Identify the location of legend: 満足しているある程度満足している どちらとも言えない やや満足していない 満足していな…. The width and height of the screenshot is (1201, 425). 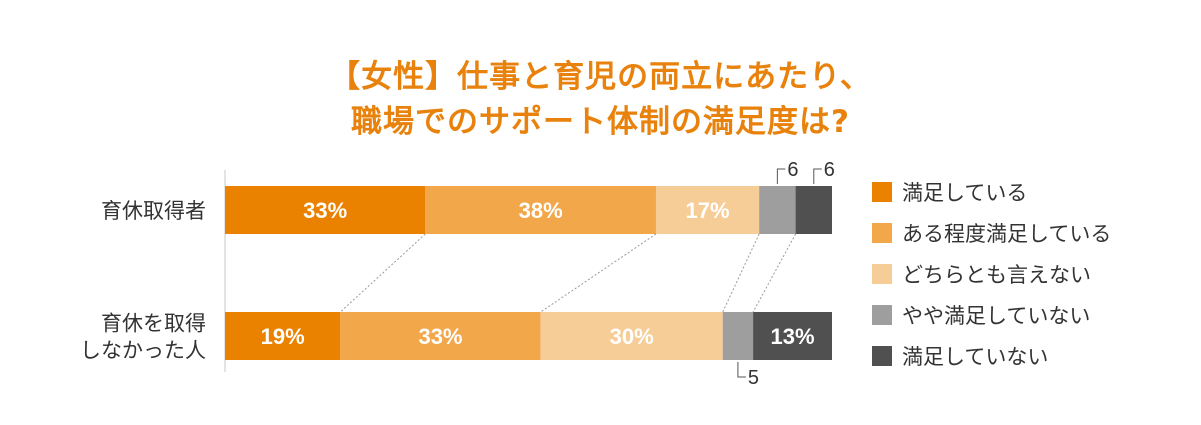
(991, 280).